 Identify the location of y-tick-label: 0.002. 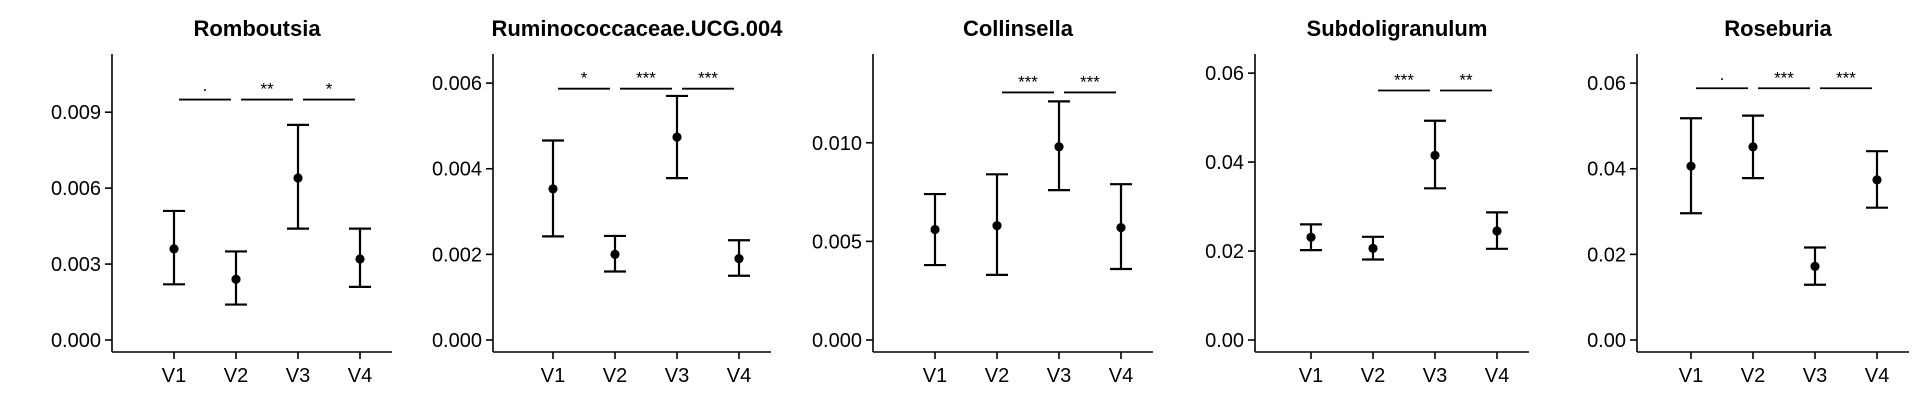
(457, 255).